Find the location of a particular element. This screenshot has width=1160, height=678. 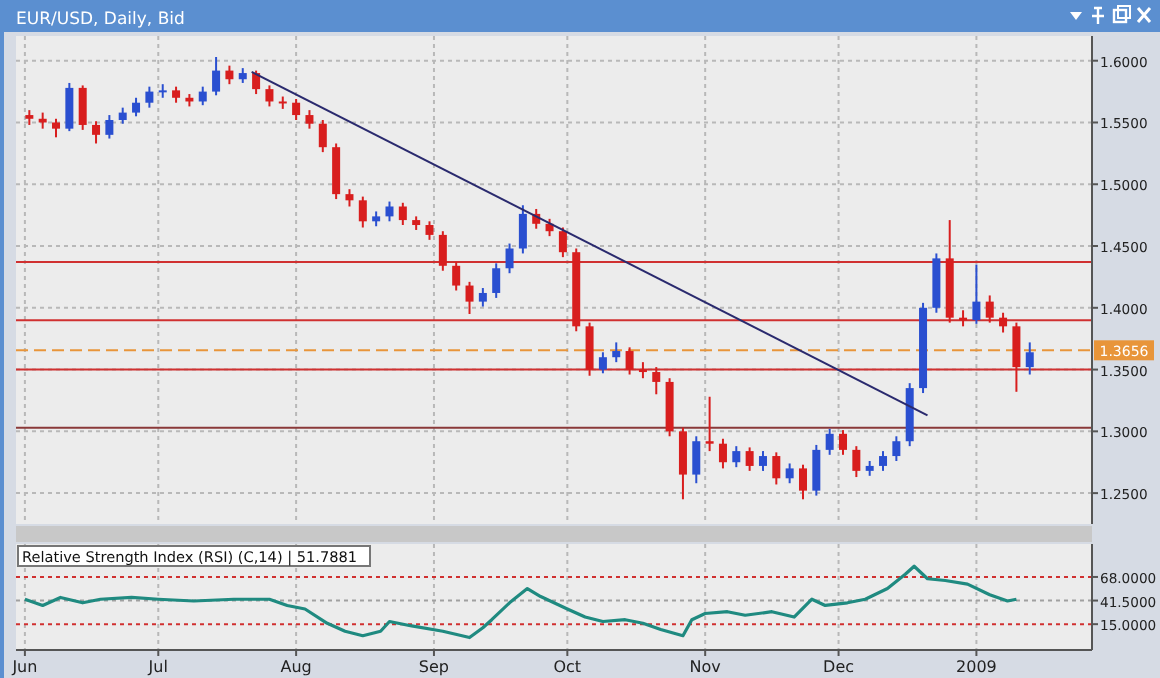

x-tick-label: Sep is located at coordinates (434, 667).